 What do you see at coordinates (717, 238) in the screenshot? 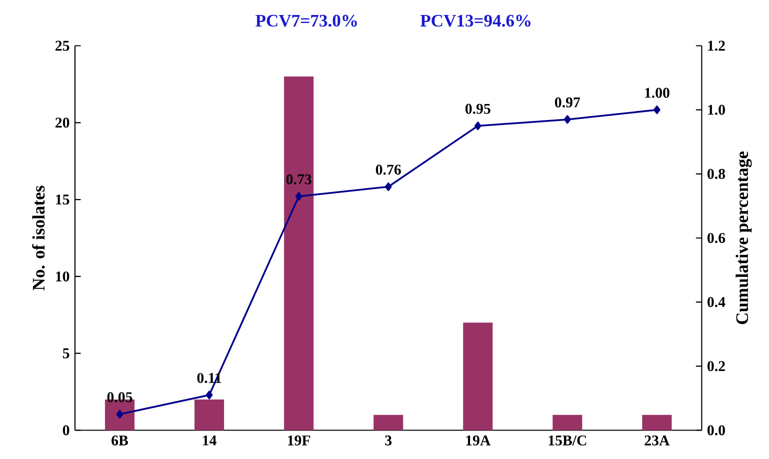
I see `y2-tick-label: 0.6` at bounding box center [717, 238].